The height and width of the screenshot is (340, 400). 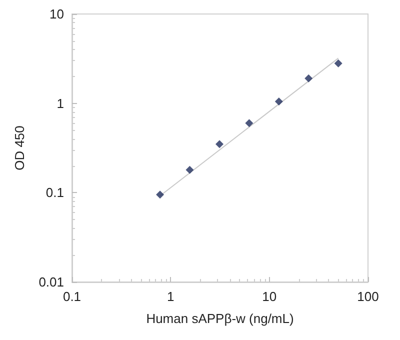 What do you see at coordinates (60, 103) in the screenshot?
I see `y-tick-label: 1` at bounding box center [60, 103].